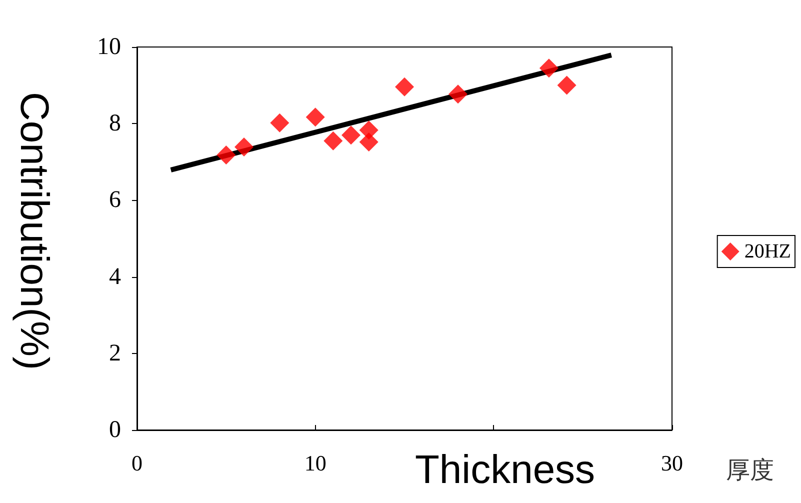 The width and height of the screenshot is (801, 503). I want to click on y-tick-label: 0, so click(115, 430).